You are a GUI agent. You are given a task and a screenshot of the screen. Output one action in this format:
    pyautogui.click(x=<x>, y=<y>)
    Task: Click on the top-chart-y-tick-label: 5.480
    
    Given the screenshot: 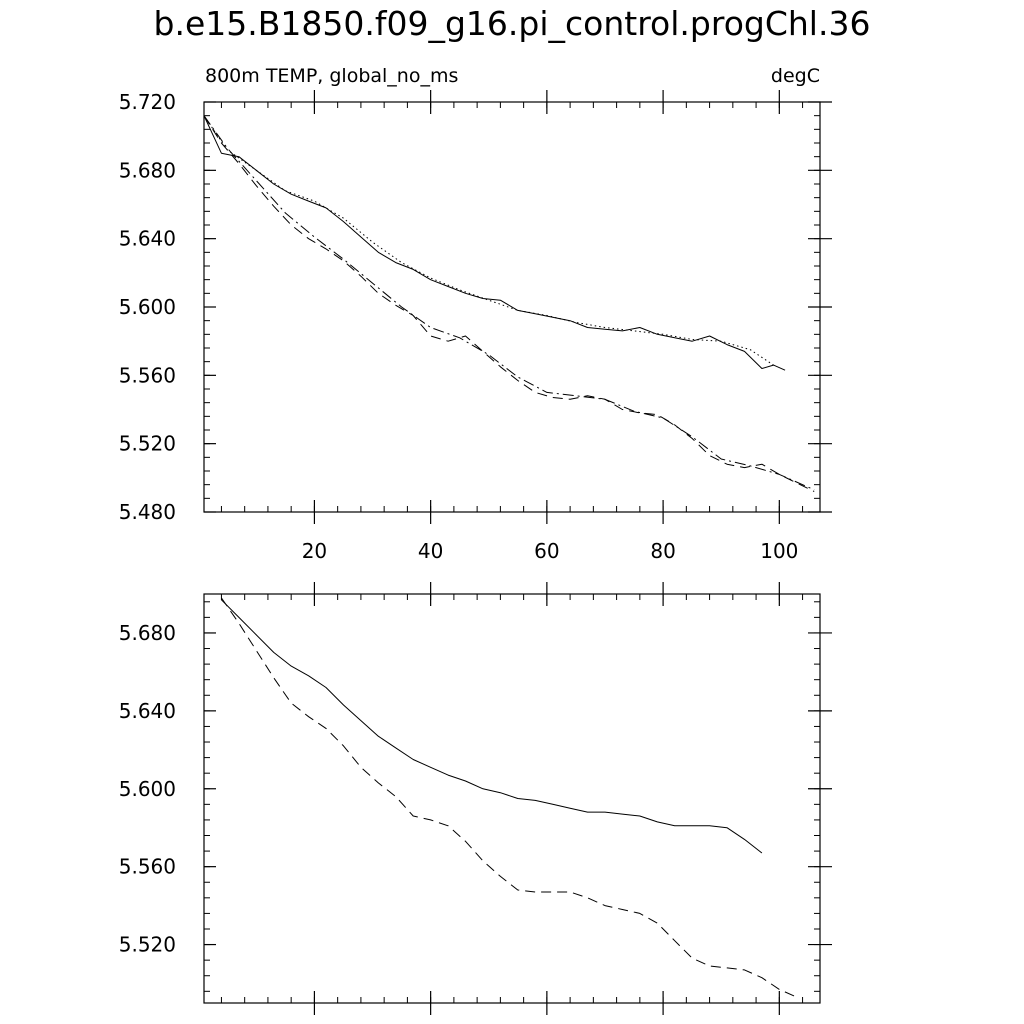 What is the action you would take?
    pyautogui.click(x=147, y=512)
    